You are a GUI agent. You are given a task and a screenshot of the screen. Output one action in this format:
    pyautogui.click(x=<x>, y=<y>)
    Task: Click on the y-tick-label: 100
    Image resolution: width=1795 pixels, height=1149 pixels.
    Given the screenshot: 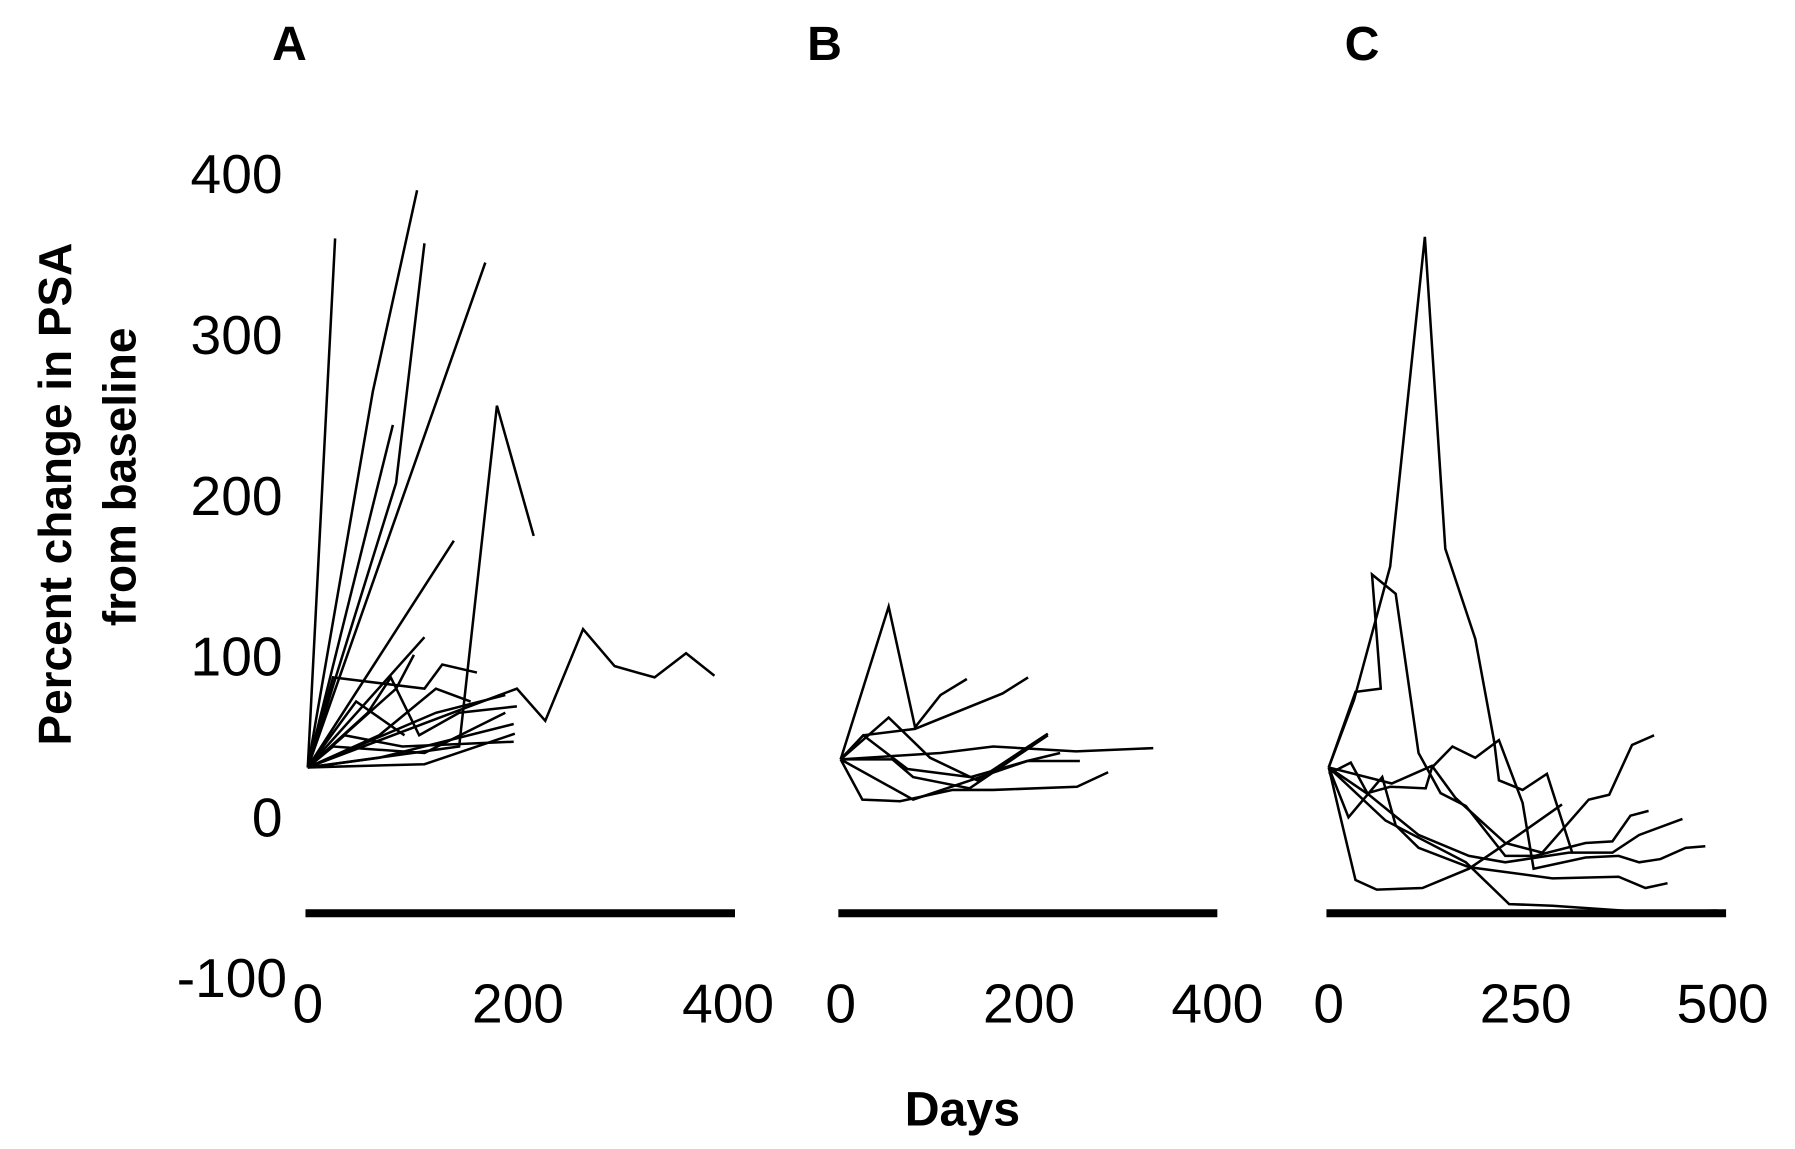 What is the action you would take?
    pyautogui.click(x=237, y=657)
    